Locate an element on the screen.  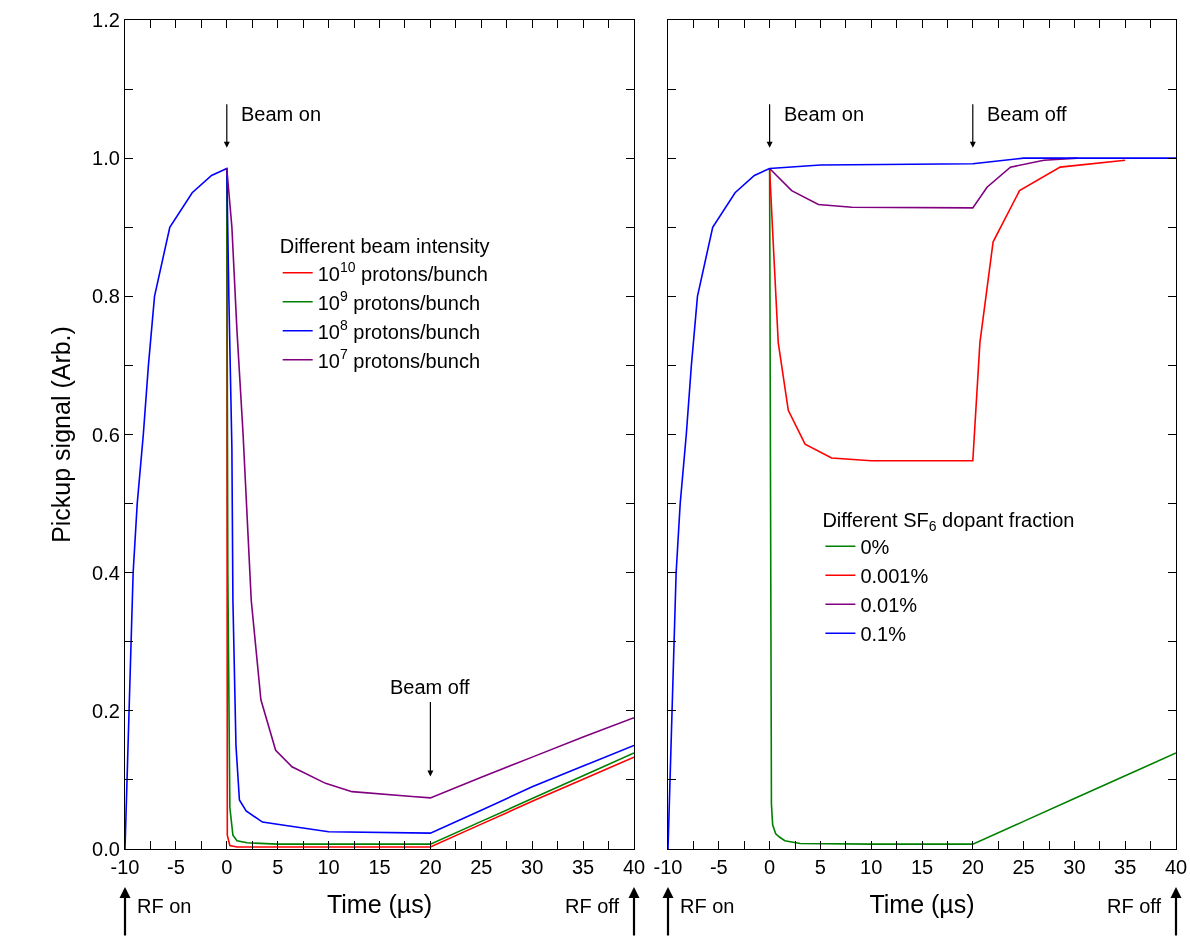
legend-label: 10$^{9}$ protons/bunch is located at coordinates (399, 301).